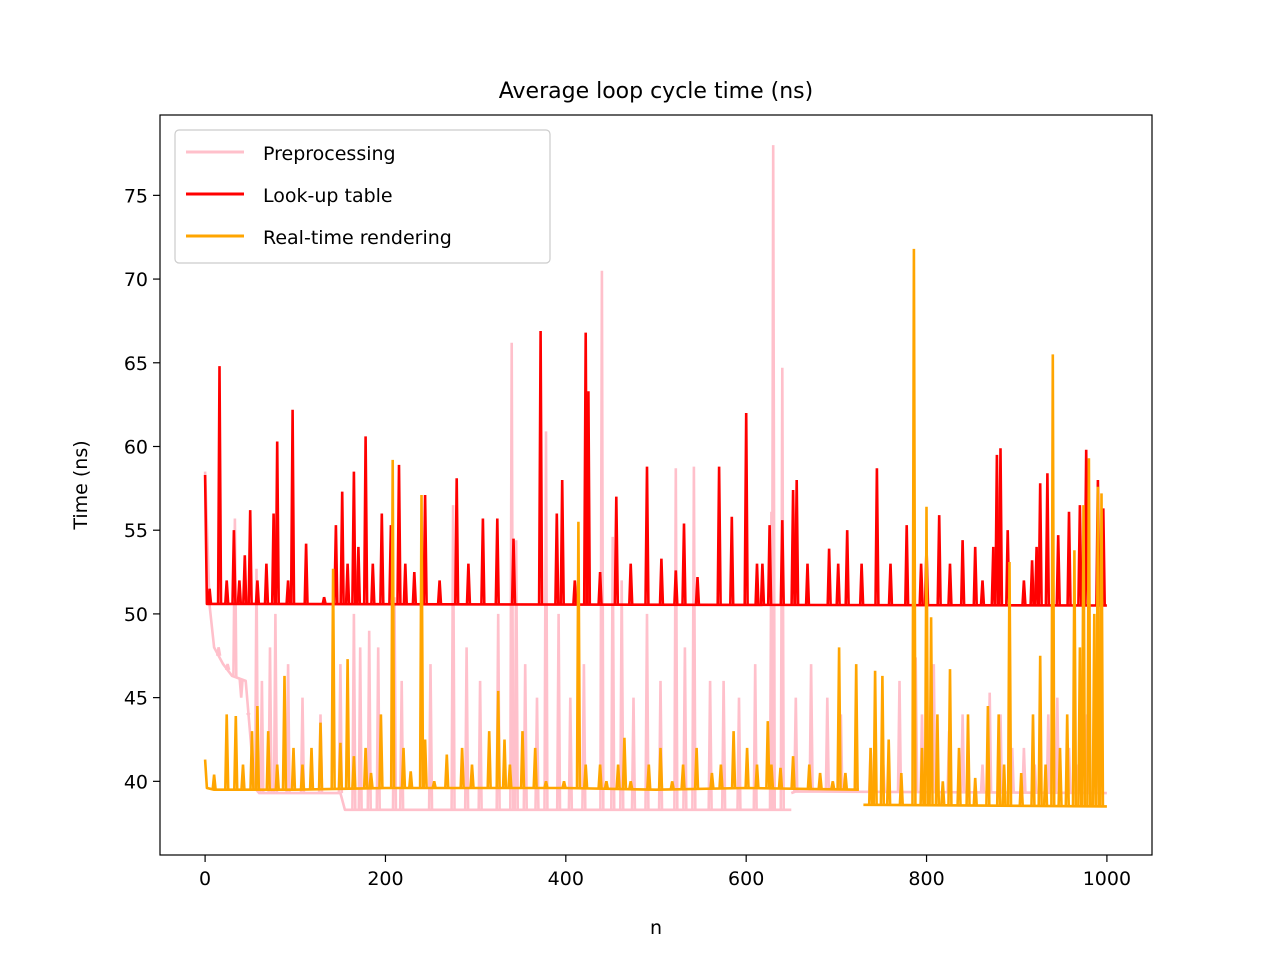  Describe the element at coordinates (746, 879) in the screenshot. I see `x-tick-label: 600` at that location.